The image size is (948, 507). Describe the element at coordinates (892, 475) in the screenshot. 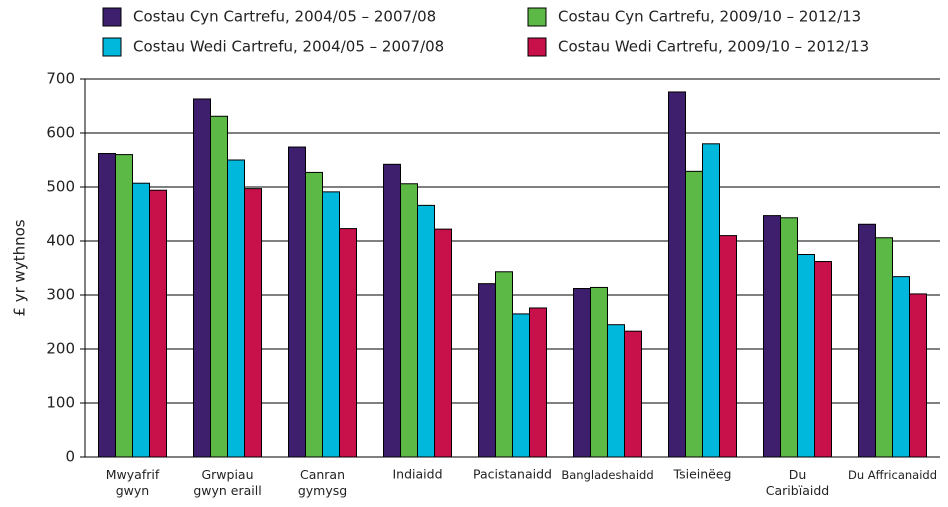

I see `x-tick-label: Du Affricanaidd` at that location.